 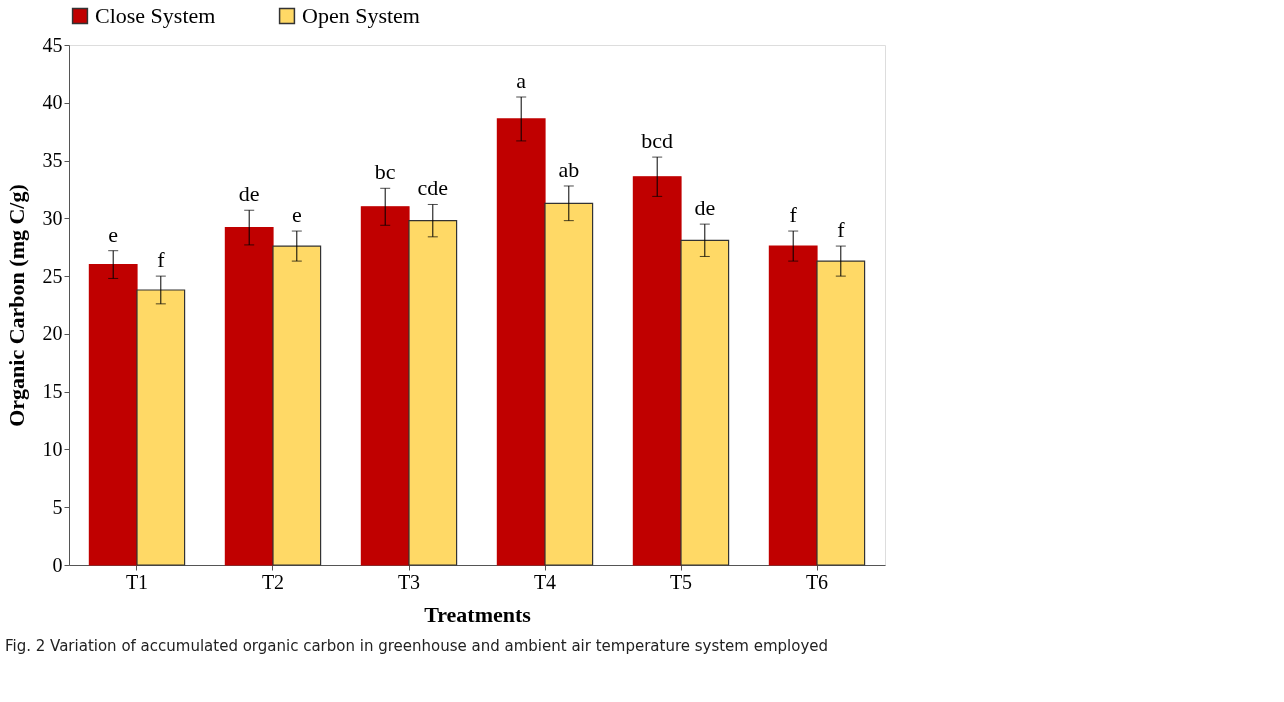 What do you see at coordinates (52, 102) in the screenshot?
I see `y-tick-label: 40` at bounding box center [52, 102].